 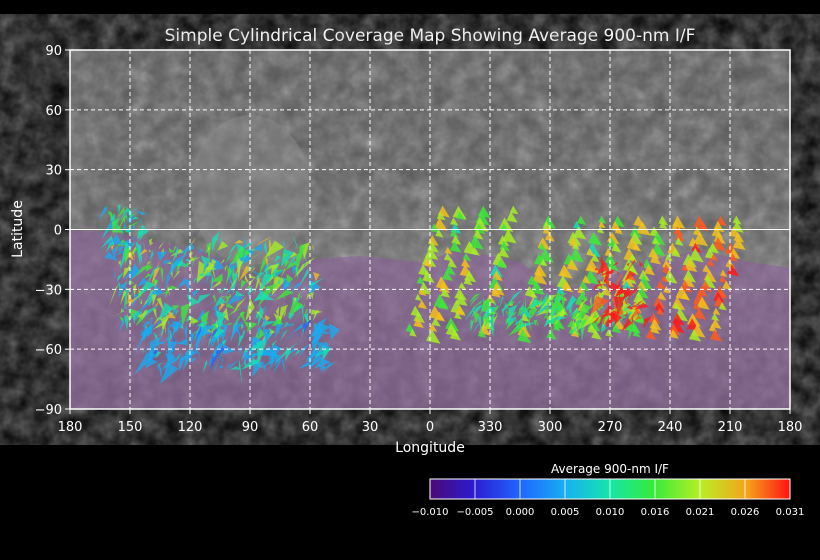 What do you see at coordinates (610, 512) in the screenshot?
I see `colorbar-tick-label: 0.010` at bounding box center [610, 512].